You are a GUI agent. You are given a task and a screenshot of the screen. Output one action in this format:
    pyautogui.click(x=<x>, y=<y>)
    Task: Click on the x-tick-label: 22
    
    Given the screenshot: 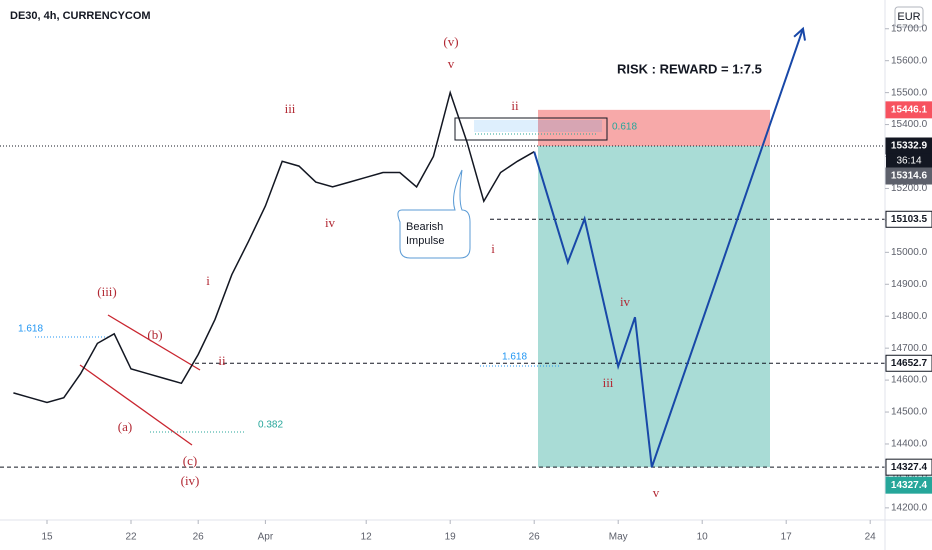 What is the action you would take?
    pyautogui.click(x=131, y=537)
    